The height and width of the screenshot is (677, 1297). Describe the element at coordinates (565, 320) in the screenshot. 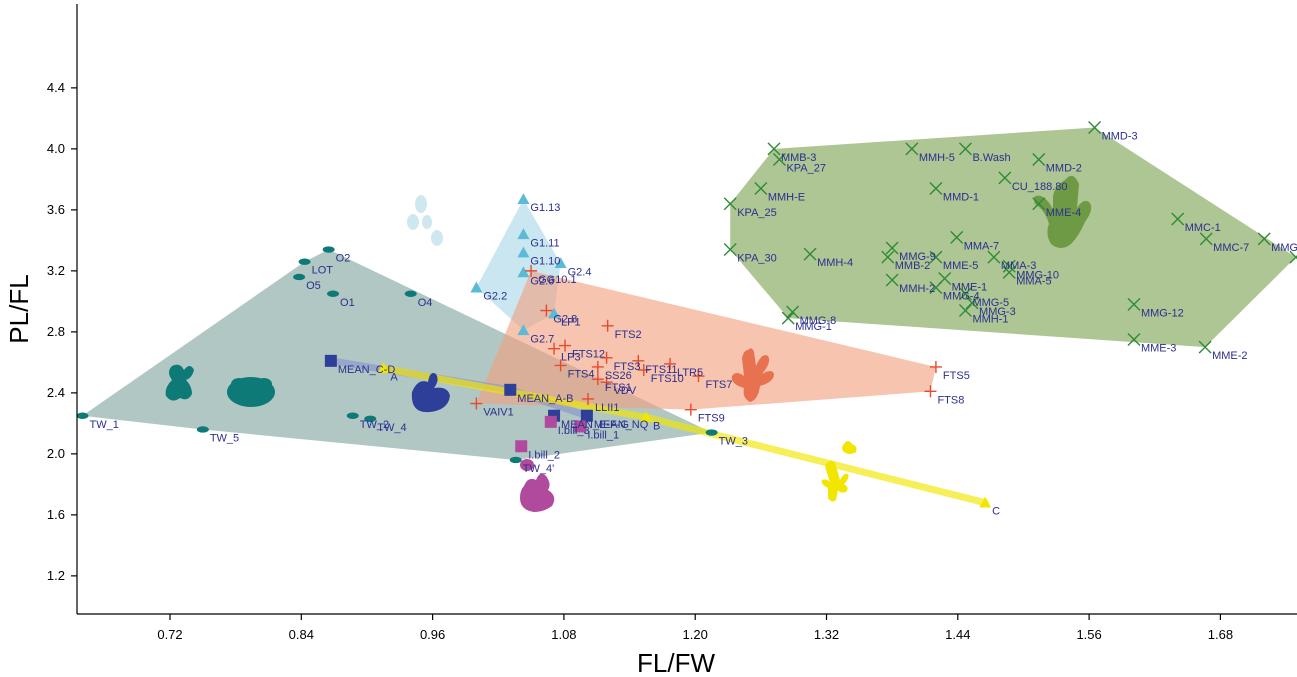

I see `label-g2-8: G2.8` at that location.